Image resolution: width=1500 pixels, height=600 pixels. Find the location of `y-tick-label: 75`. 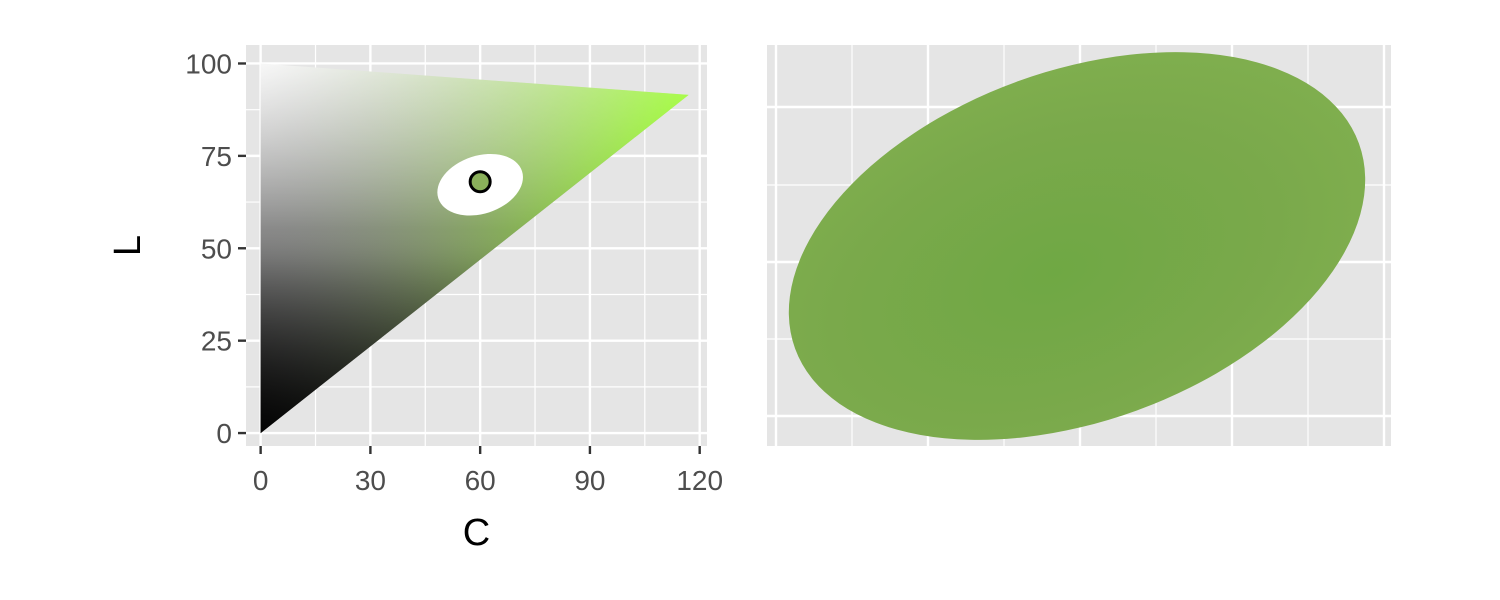

y-tick-label: 75 is located at coordinates (216, 156).